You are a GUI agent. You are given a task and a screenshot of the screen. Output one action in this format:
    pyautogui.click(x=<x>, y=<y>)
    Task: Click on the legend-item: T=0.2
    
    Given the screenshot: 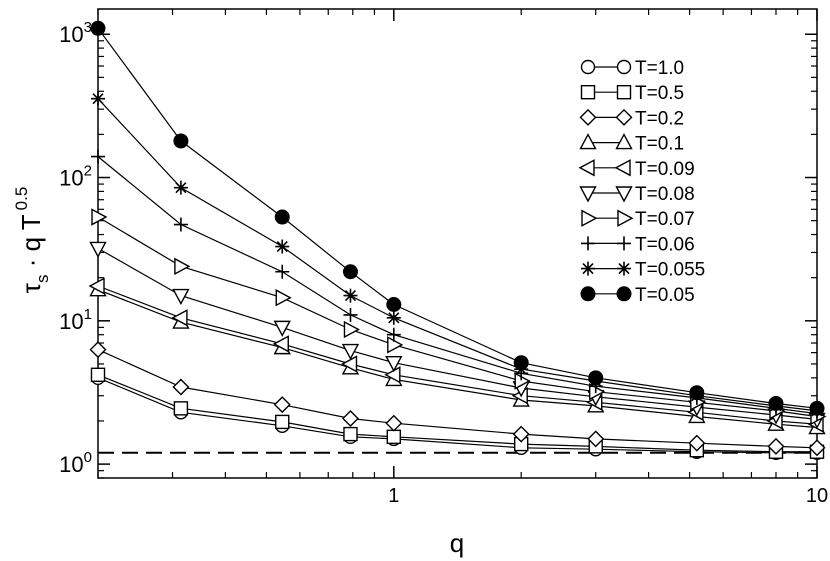 What is the action you would take?
    pyautogui.click(x=631, y=118)
    